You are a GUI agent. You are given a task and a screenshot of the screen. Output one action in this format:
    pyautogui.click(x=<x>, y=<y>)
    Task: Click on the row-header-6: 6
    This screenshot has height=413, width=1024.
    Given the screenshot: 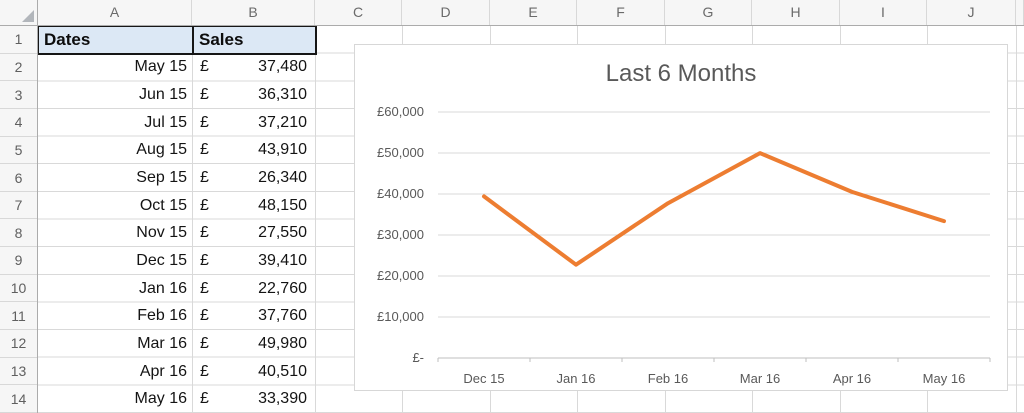 What is the action you would take?
    pyautogui.click(x=18, y=178)
    